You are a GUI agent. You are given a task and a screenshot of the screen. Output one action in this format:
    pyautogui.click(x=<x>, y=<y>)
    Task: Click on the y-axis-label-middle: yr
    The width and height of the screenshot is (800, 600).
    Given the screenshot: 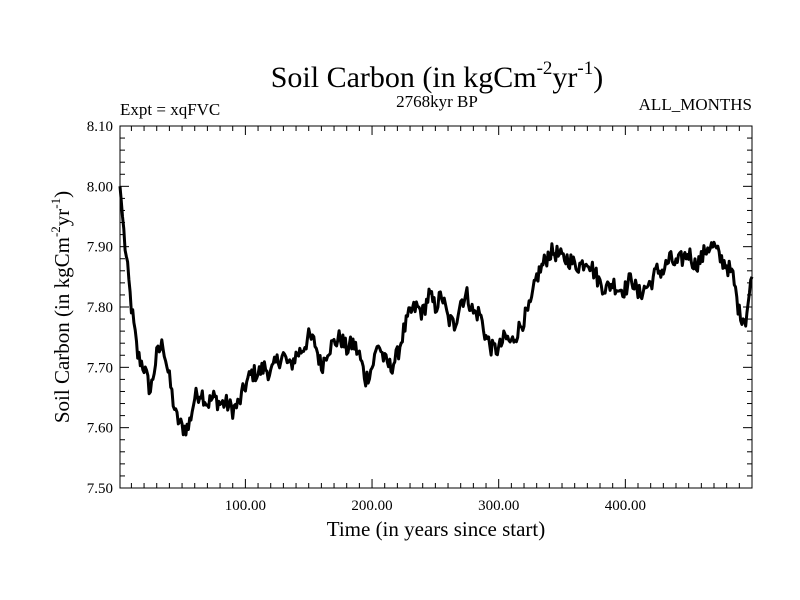 What is the action you would take?
    pyautogui.click(x=62, y=218)
    